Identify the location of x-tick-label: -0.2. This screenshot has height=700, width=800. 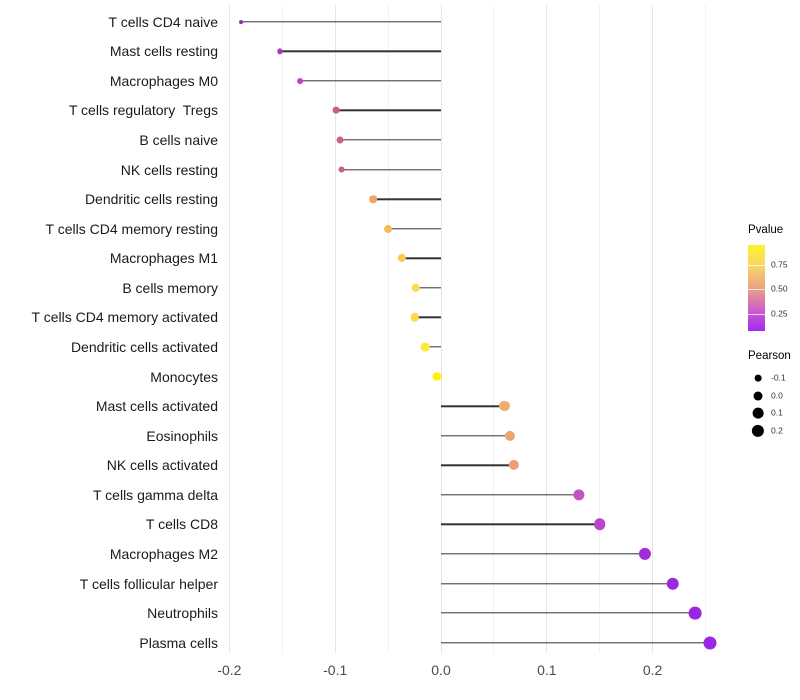
(229, 670).